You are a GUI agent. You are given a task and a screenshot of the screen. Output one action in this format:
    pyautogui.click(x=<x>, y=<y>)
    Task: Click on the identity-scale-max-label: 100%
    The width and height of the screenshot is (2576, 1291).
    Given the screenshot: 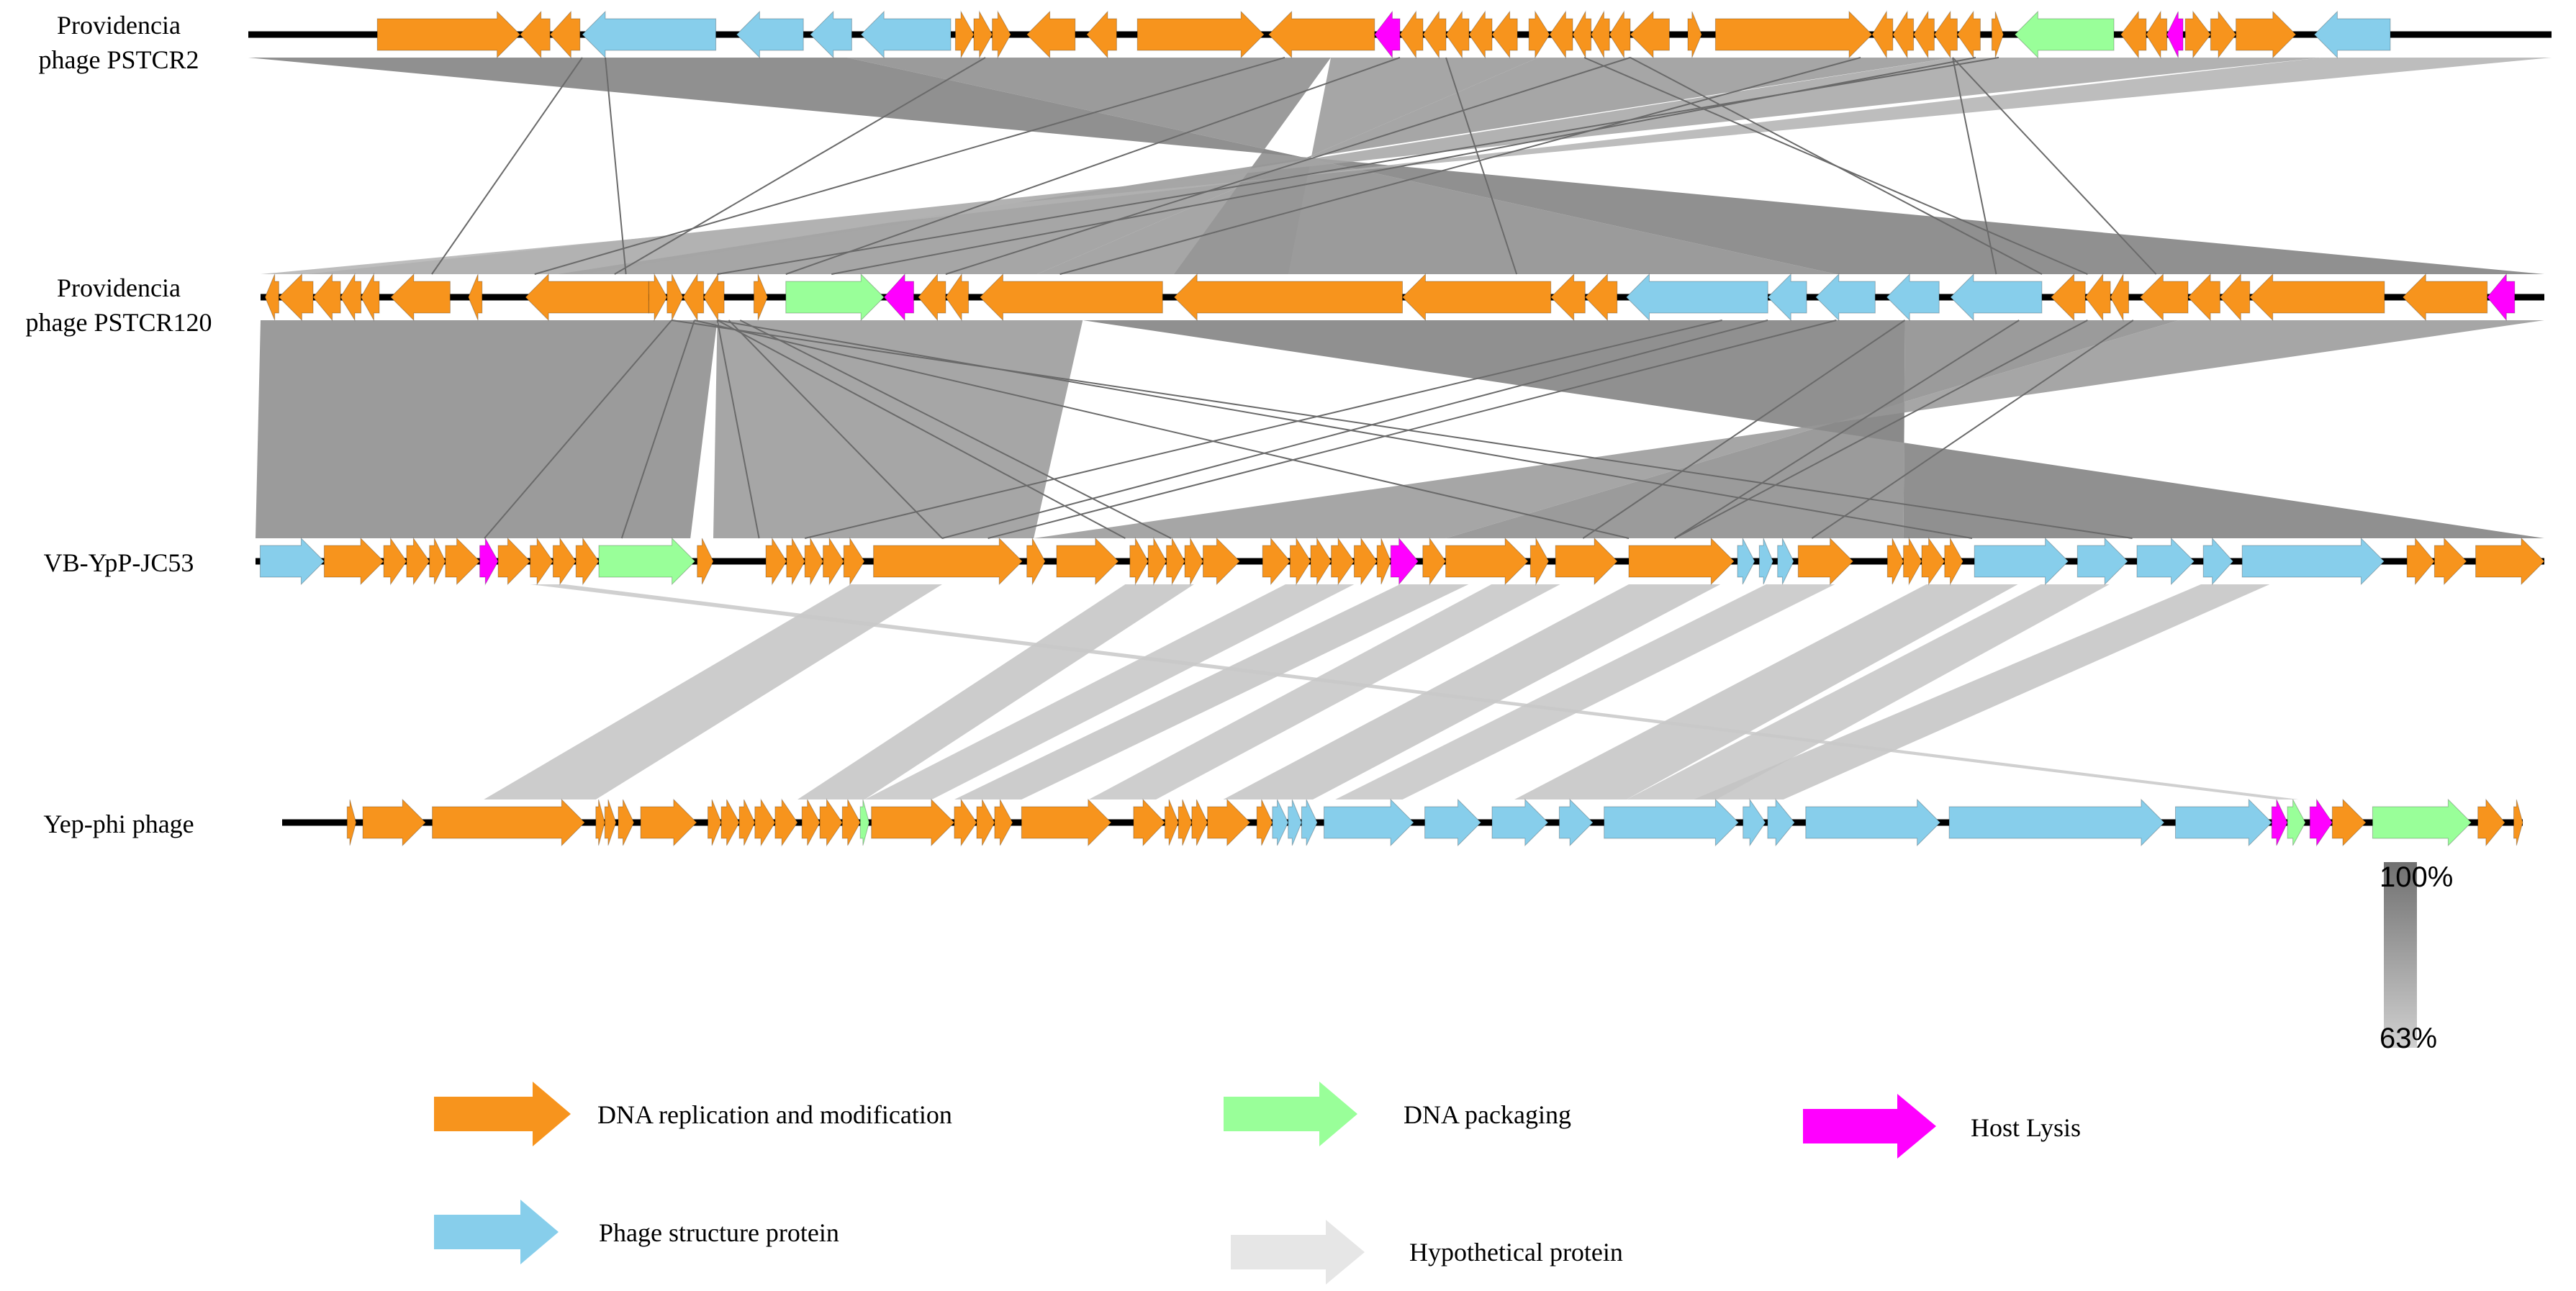 What is the action you would take?
    pyautogui.click(x=2416, y=877)
    